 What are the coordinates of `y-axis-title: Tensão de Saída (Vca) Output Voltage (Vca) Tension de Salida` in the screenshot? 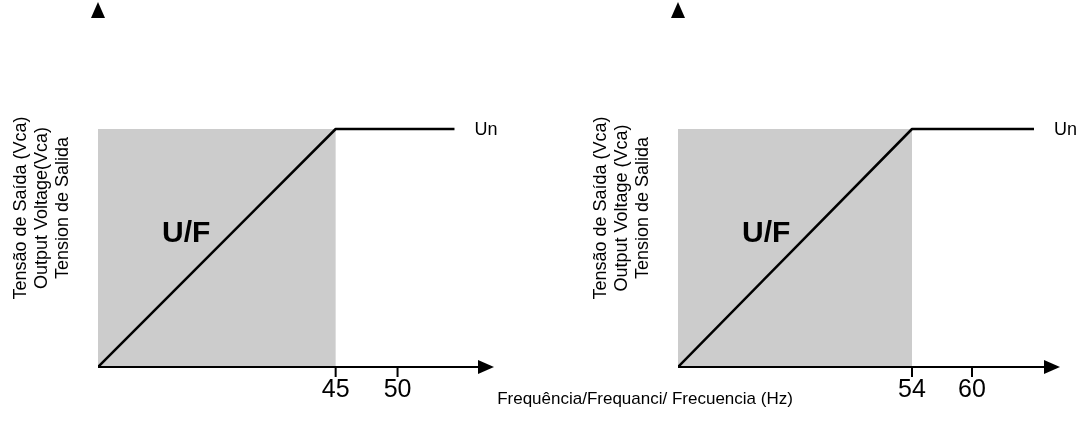 It's located at (621, 208).